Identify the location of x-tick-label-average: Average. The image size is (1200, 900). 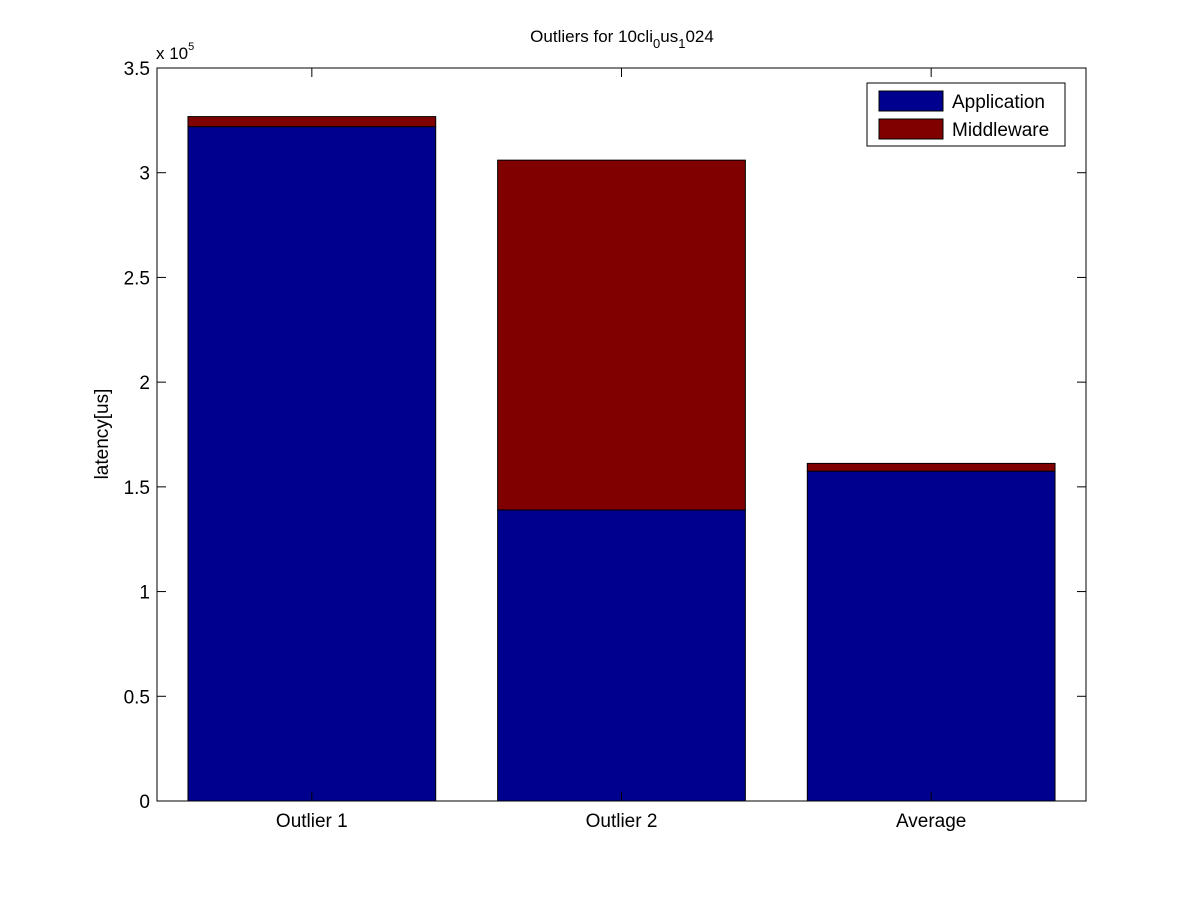
(931, 821).